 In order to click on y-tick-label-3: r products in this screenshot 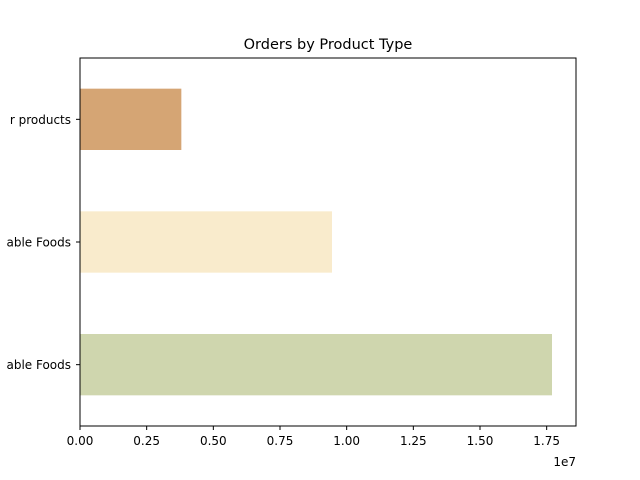, I will do `click(40, 120)`.